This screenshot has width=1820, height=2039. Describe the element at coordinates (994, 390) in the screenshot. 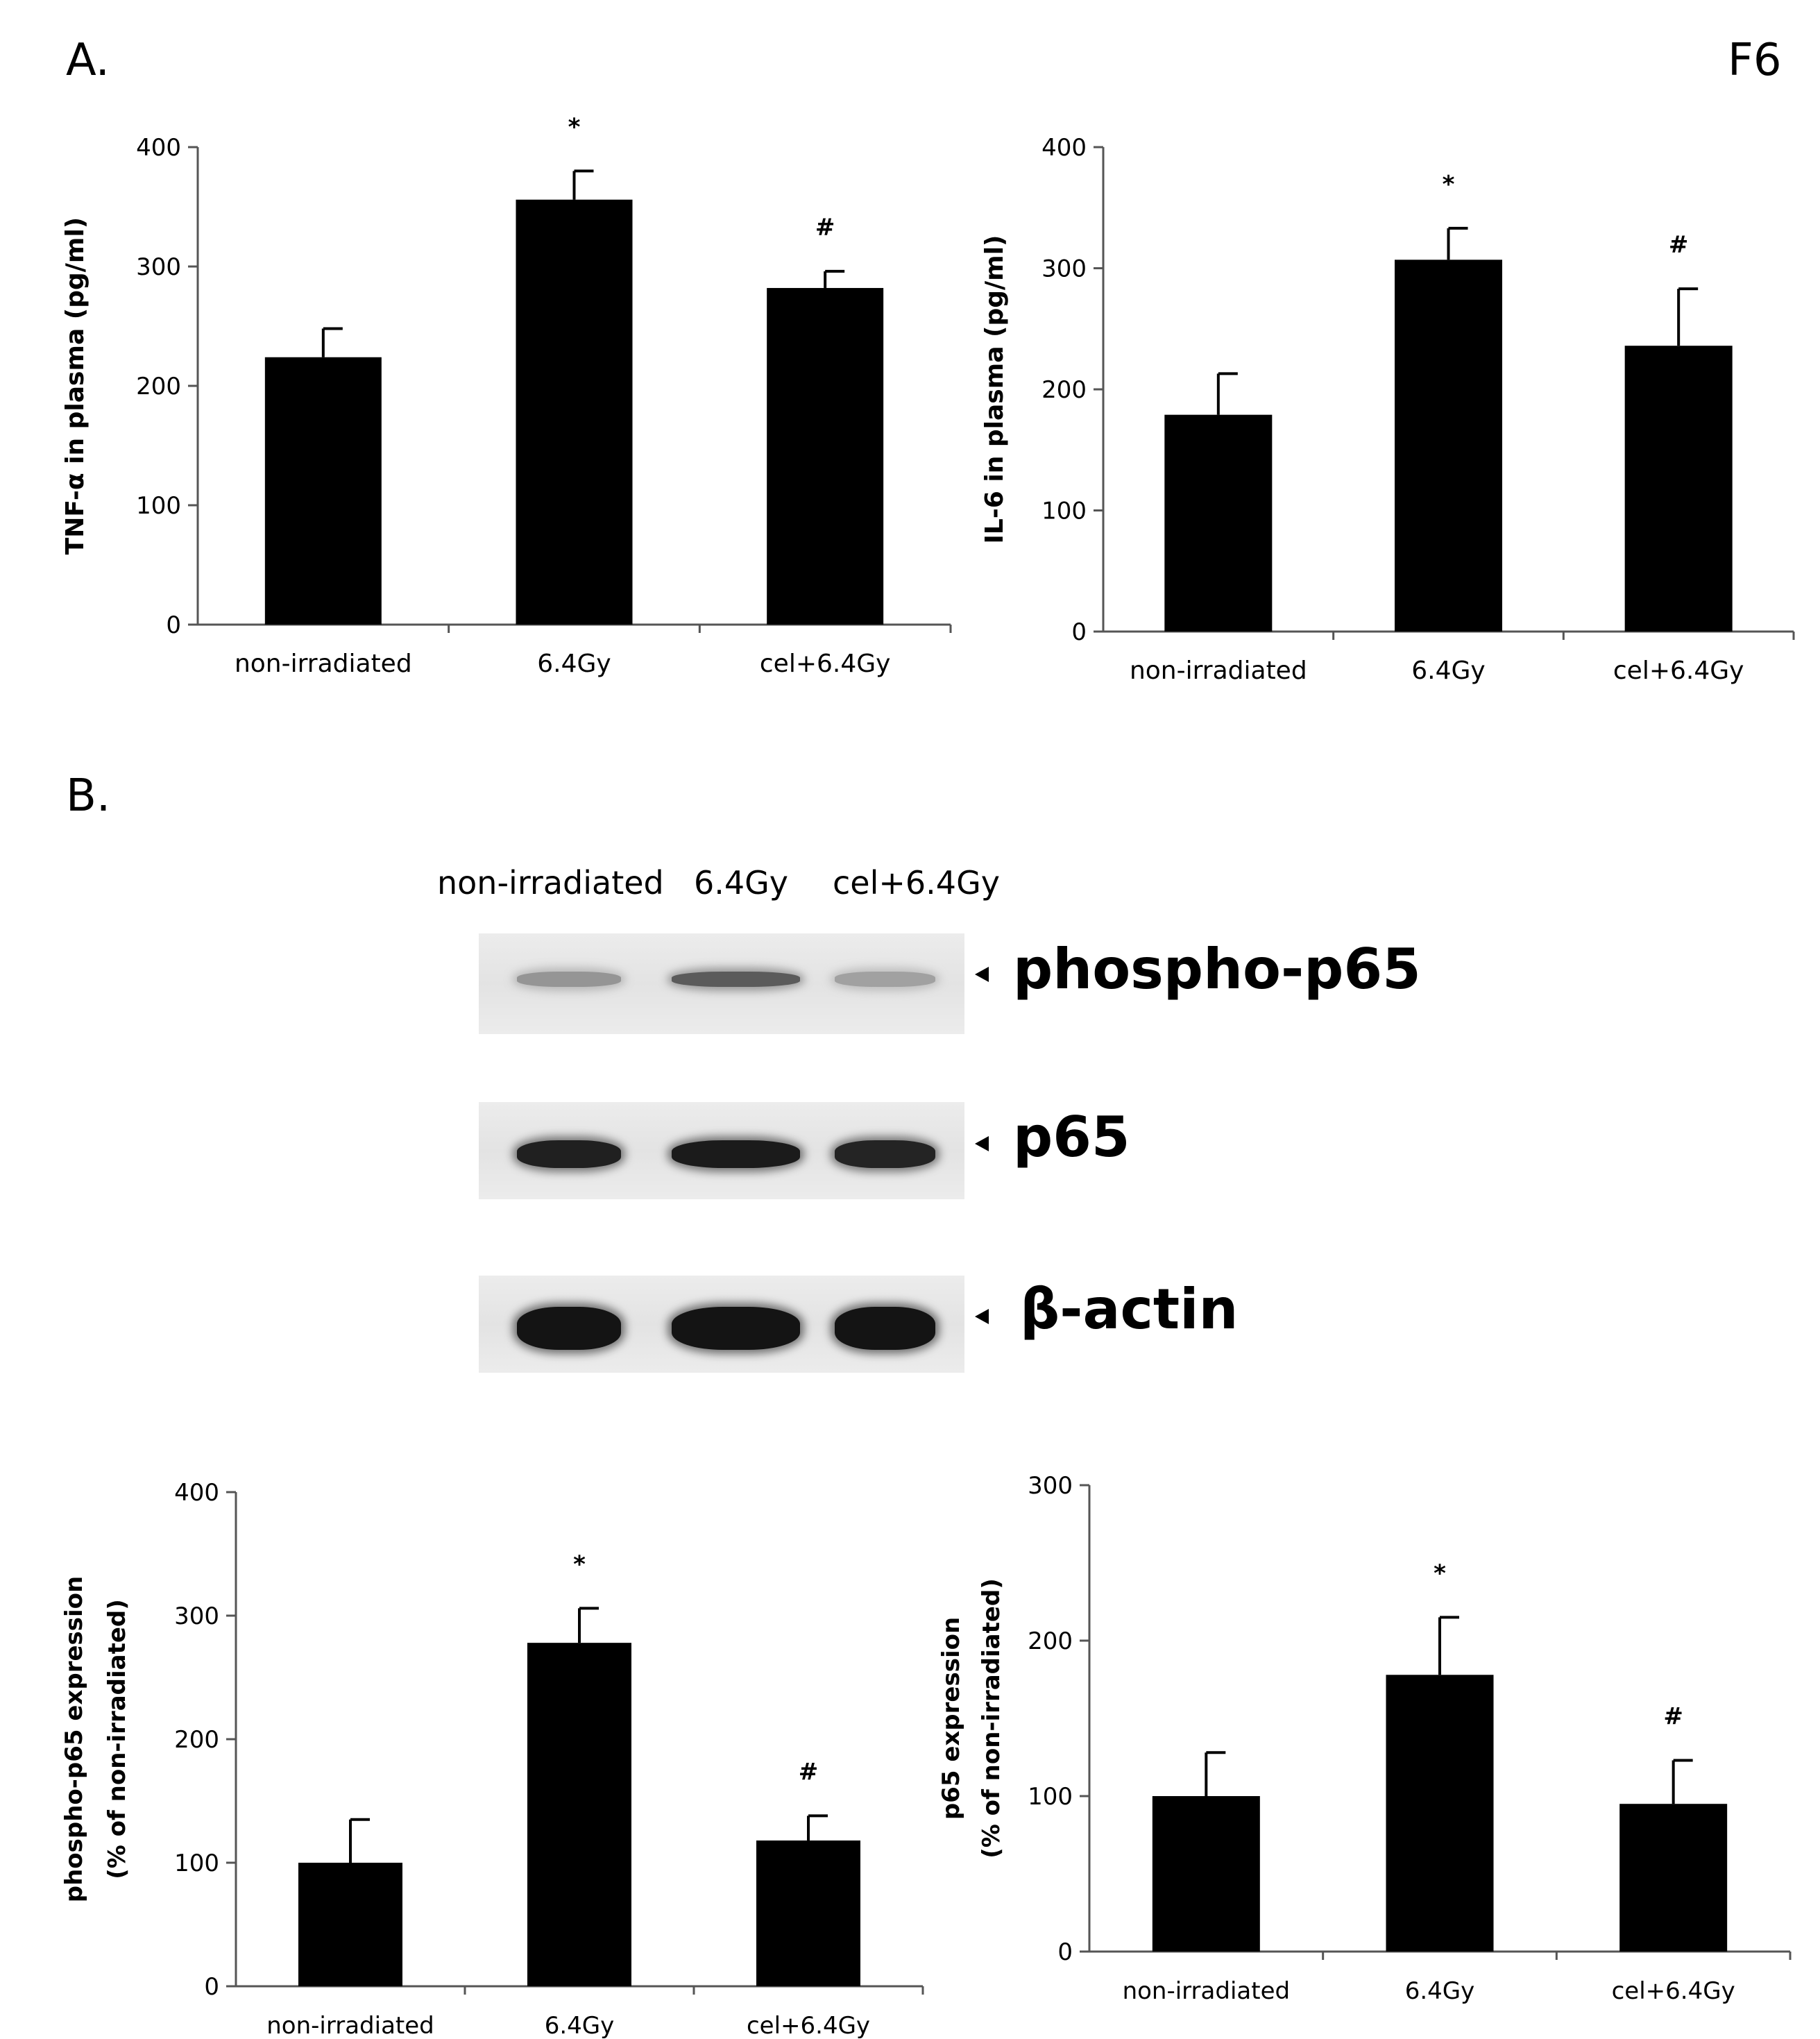

I see `y-axis-label: IL-6 in plasma (pg/ml)` at that location.